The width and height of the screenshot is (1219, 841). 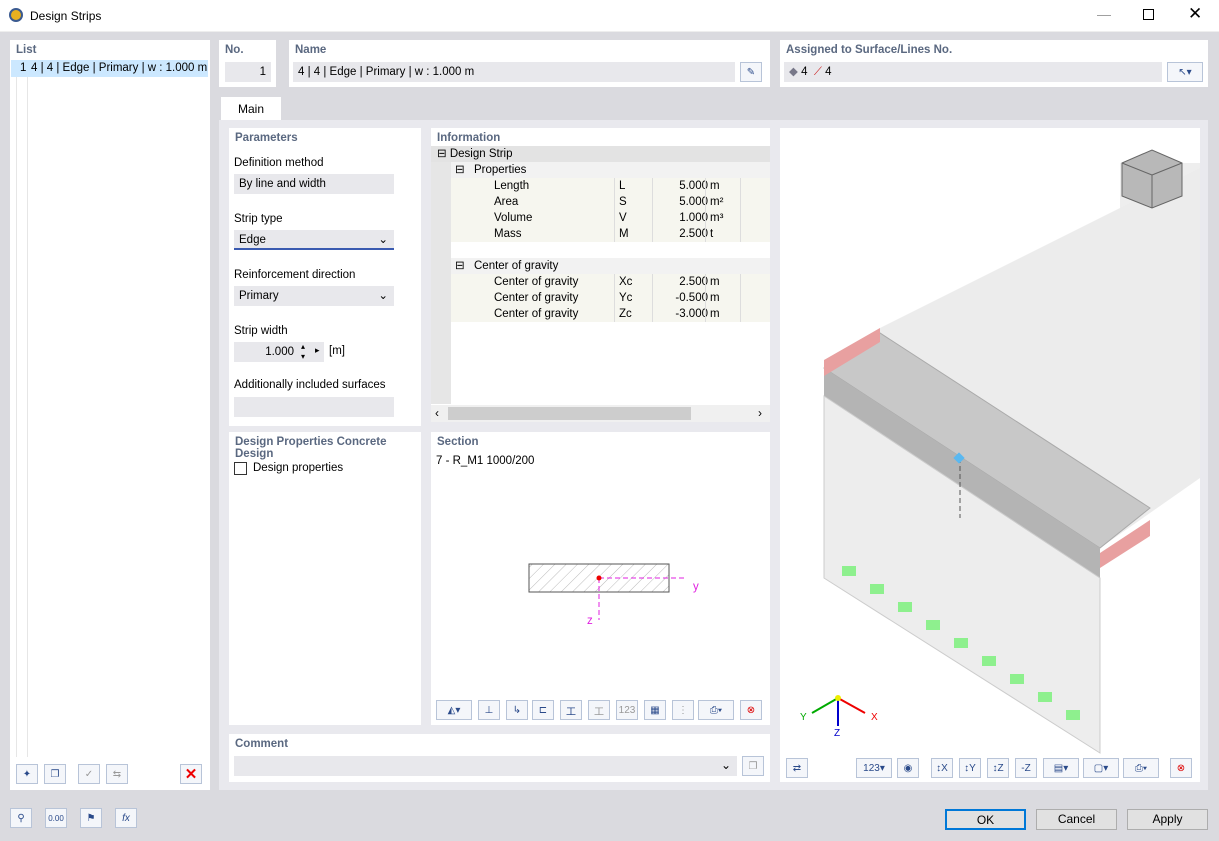 I want to click on numbering-button: 123, so click(x=627, y=710).